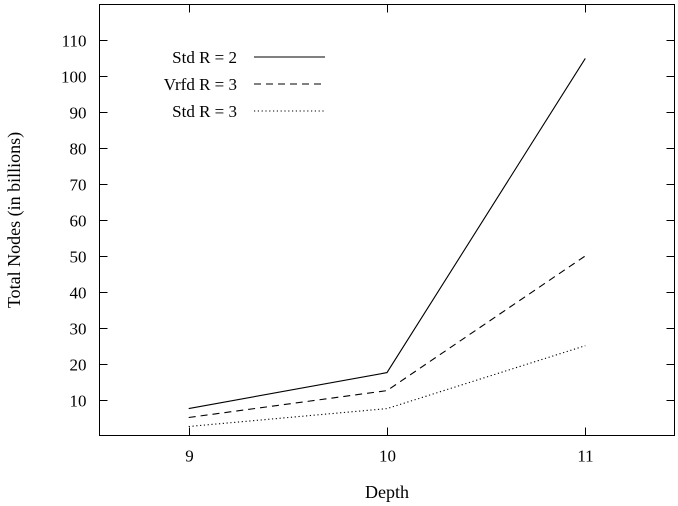 The height and width of the screenshot is (506, 678). I want to click on x-tick-label: 10, so click(387, 456).